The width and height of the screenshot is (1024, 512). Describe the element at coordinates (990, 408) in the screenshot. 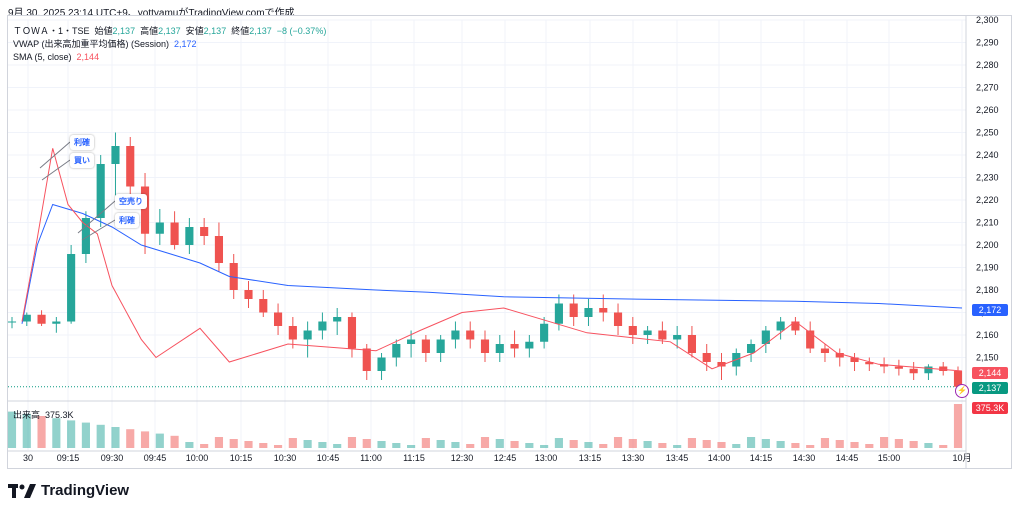

I see `volume-tag: 375.3K` at that location.